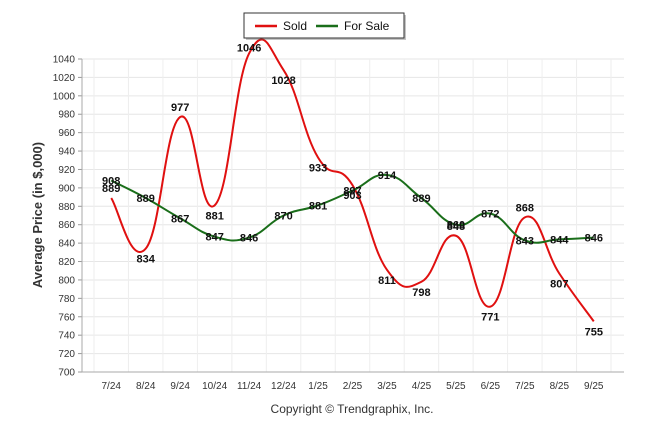  What do you see at coordinates (283, 217) in the screenshot?
I see `data-label-for-sale: 870` at bounding box center [283, 217].